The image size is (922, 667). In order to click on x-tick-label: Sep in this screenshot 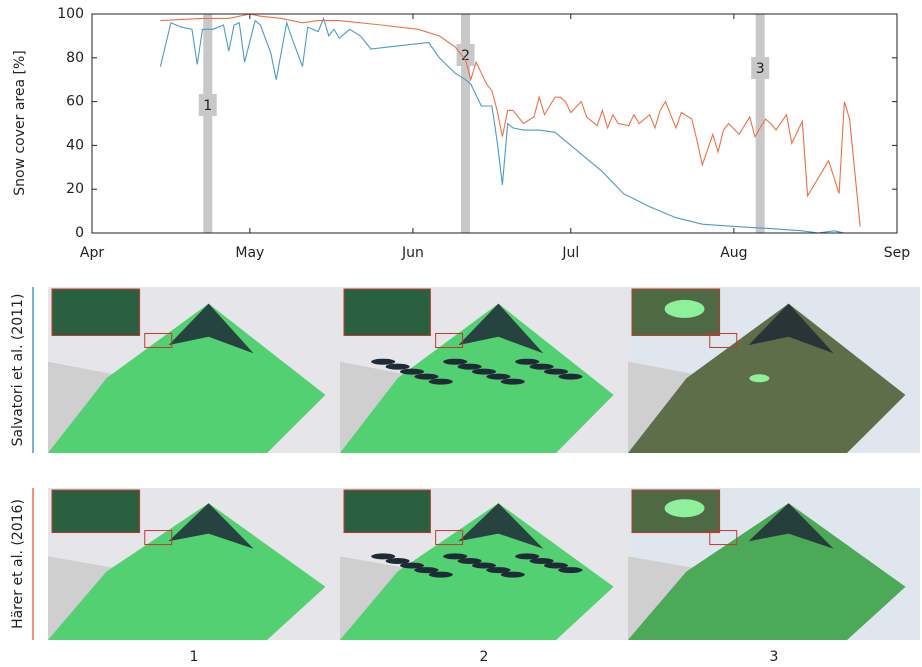, I will do `click(897, 253)`.